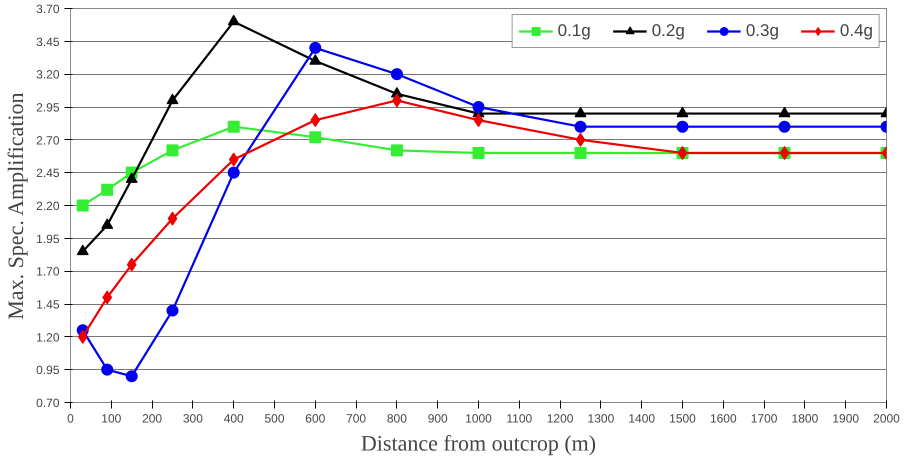 The image size is (904, 461). What do you see at coordinates (48, 41) in the screenshot?
I see `y-tick-label: 3.45` at bounding box center [48, 41].